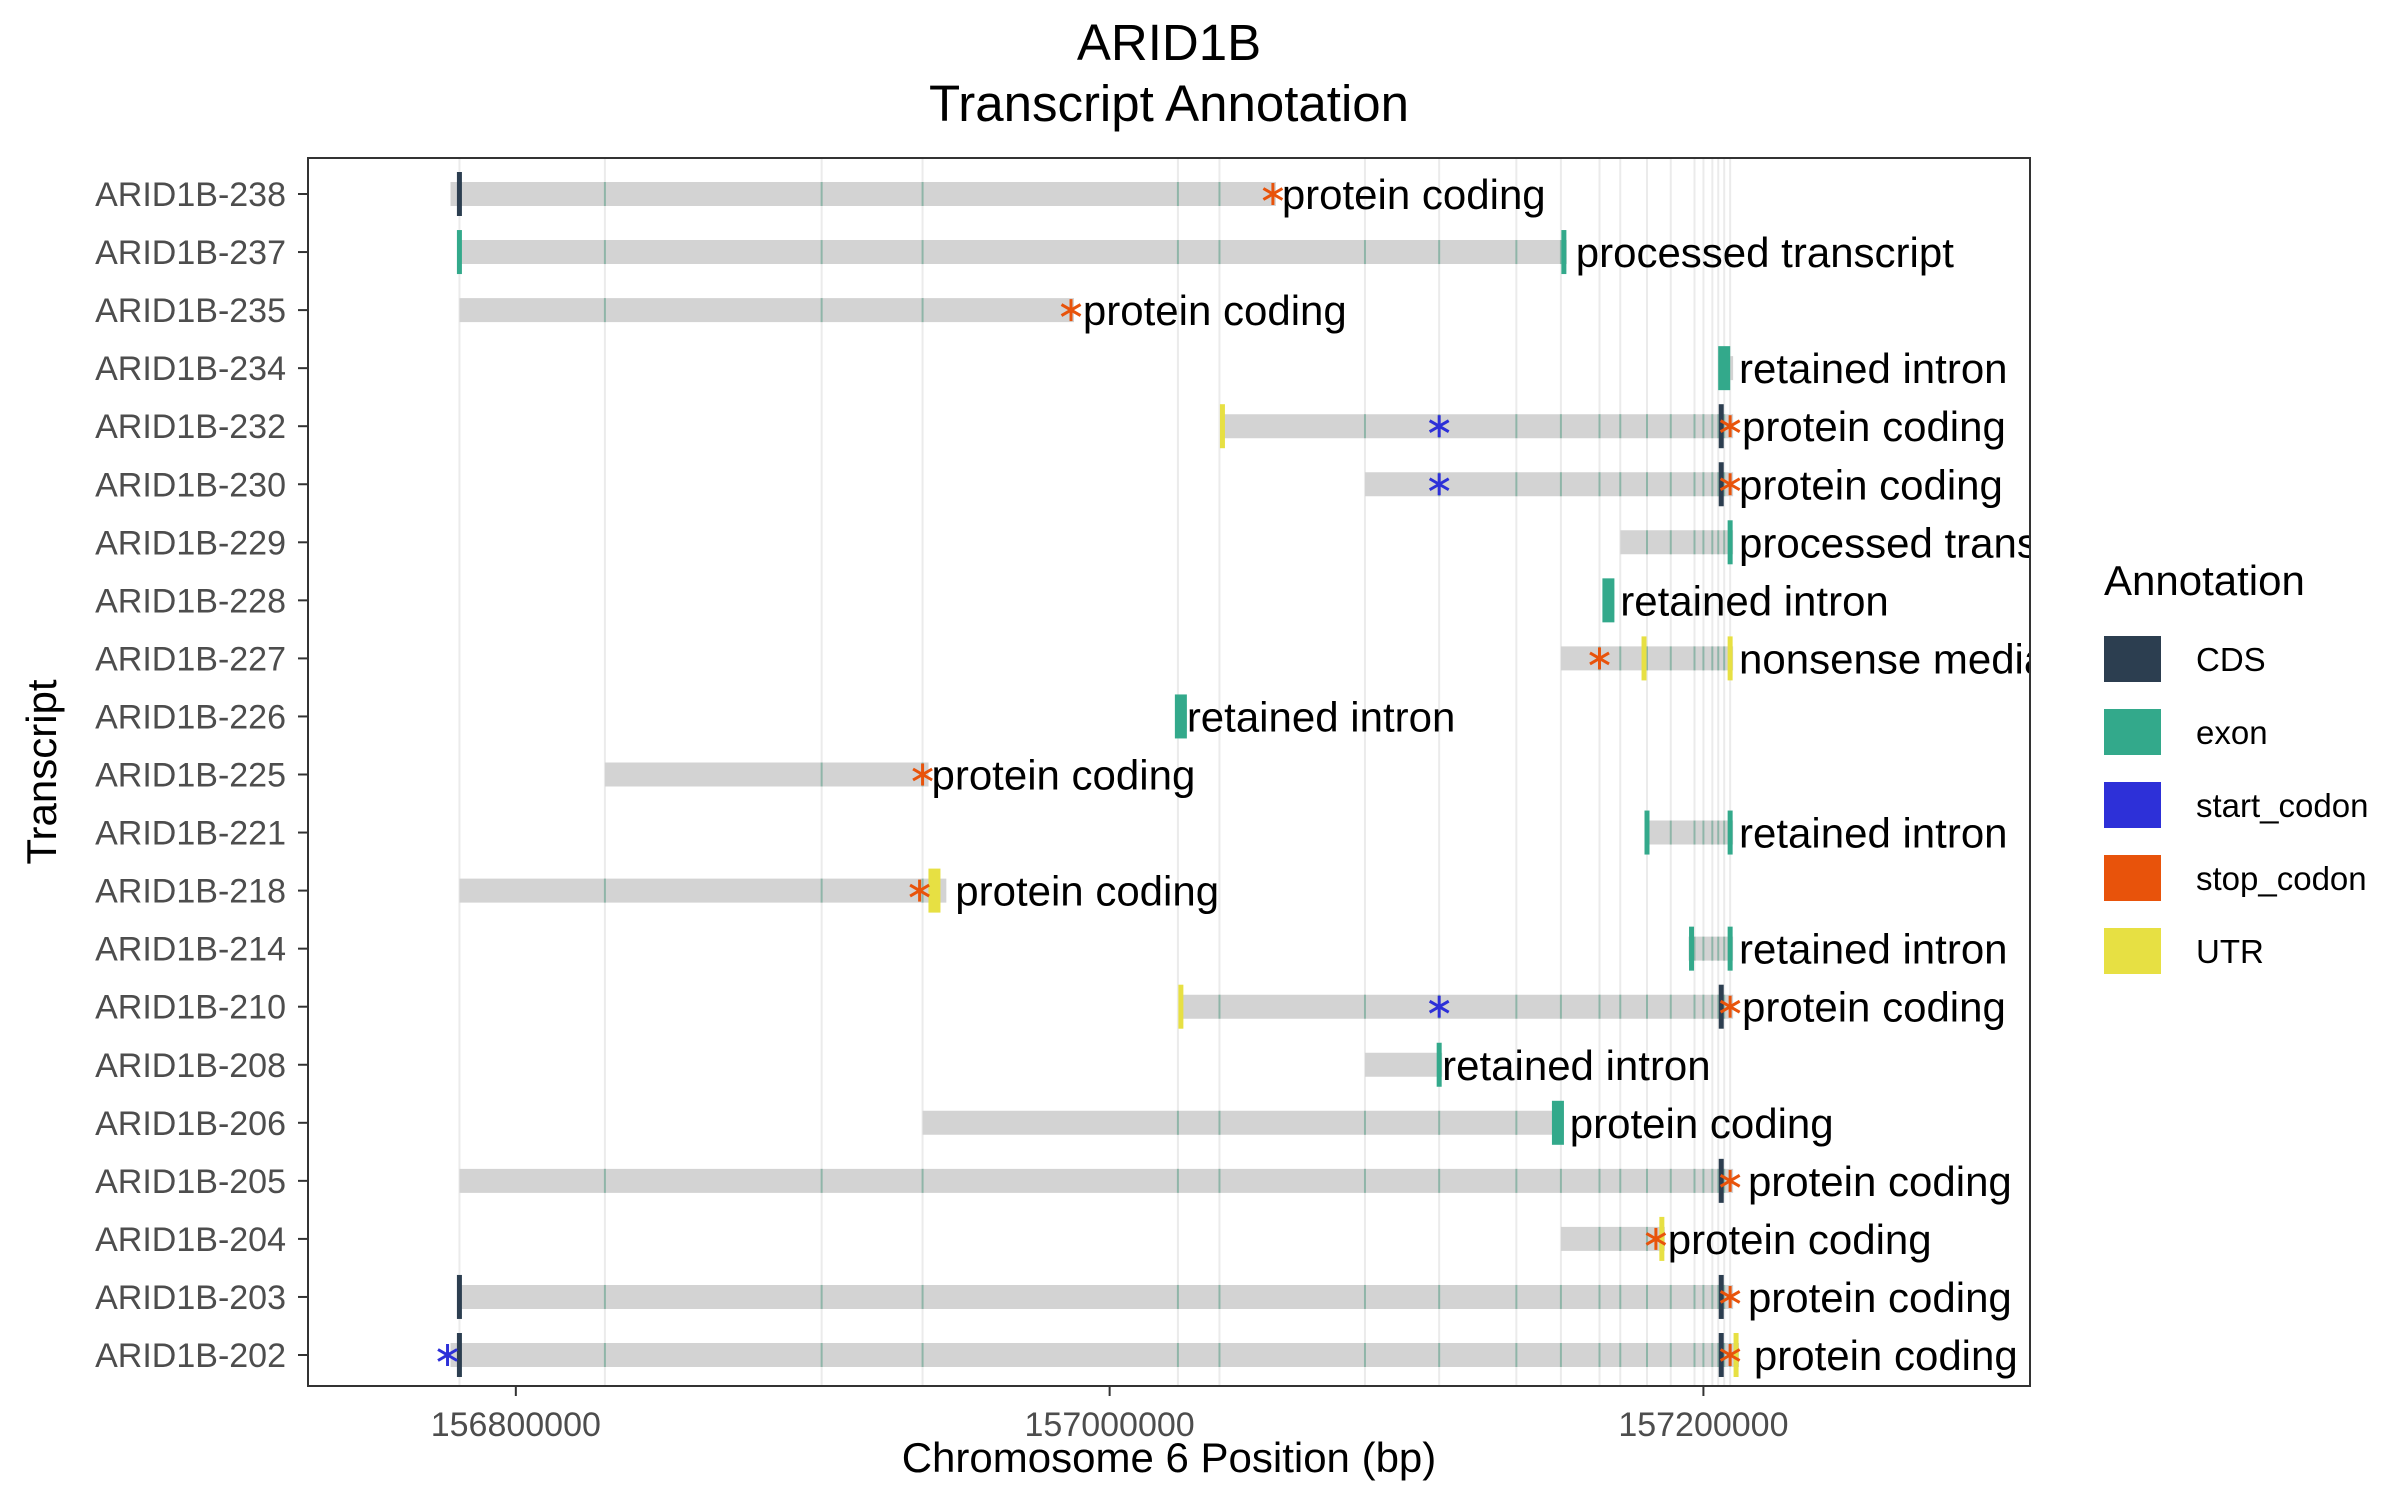  I want to click on y-tick-label: ARID1B-221, so click(190, 834).